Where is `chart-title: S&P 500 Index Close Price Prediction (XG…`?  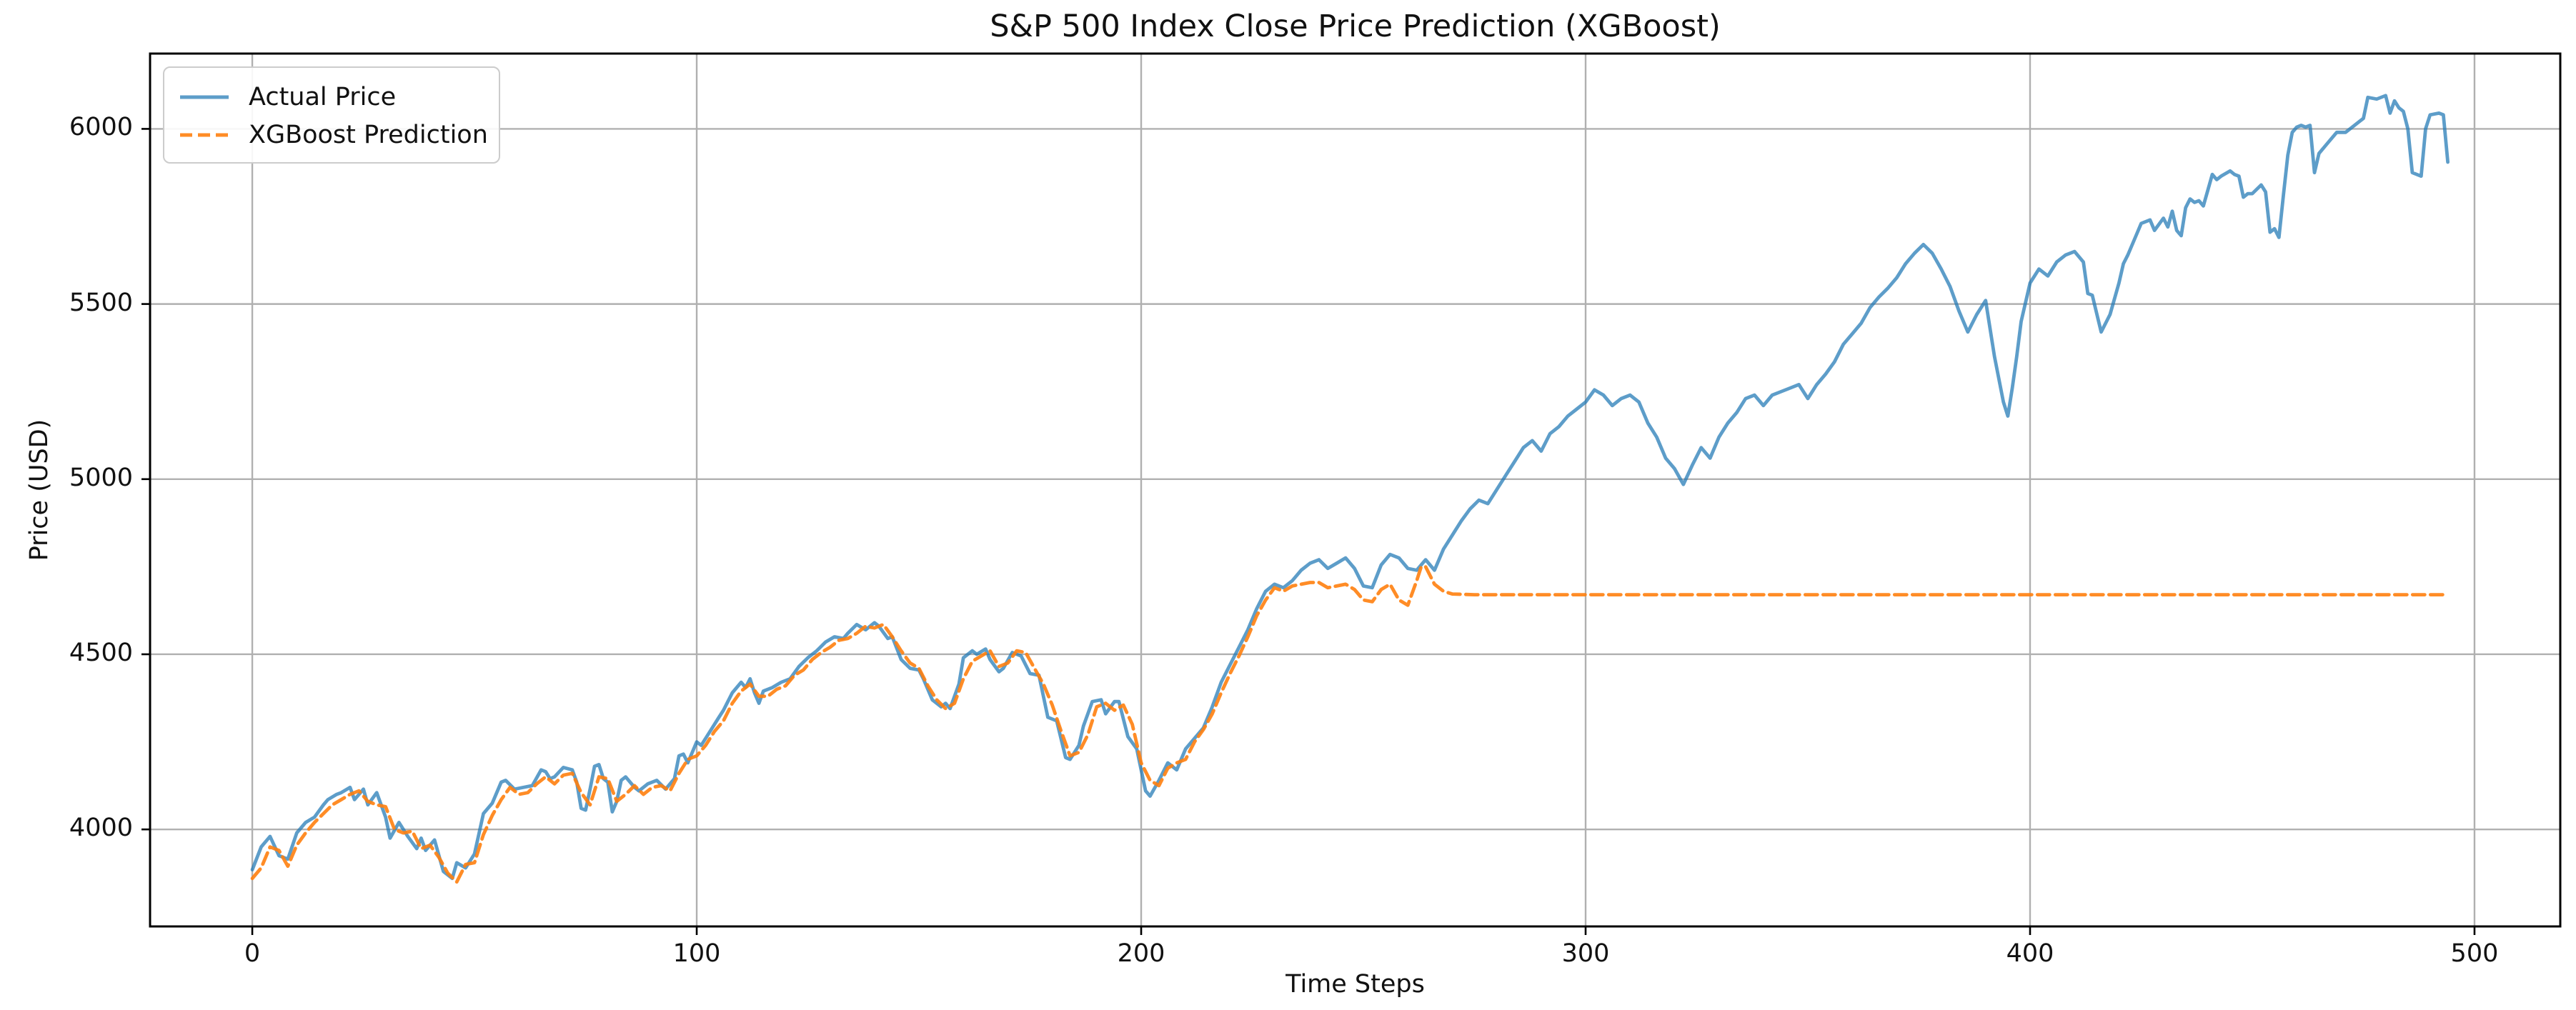
chart-title: S&P 500 Index Close Price Prediction (XG… is located at coordinates (1355, 26).